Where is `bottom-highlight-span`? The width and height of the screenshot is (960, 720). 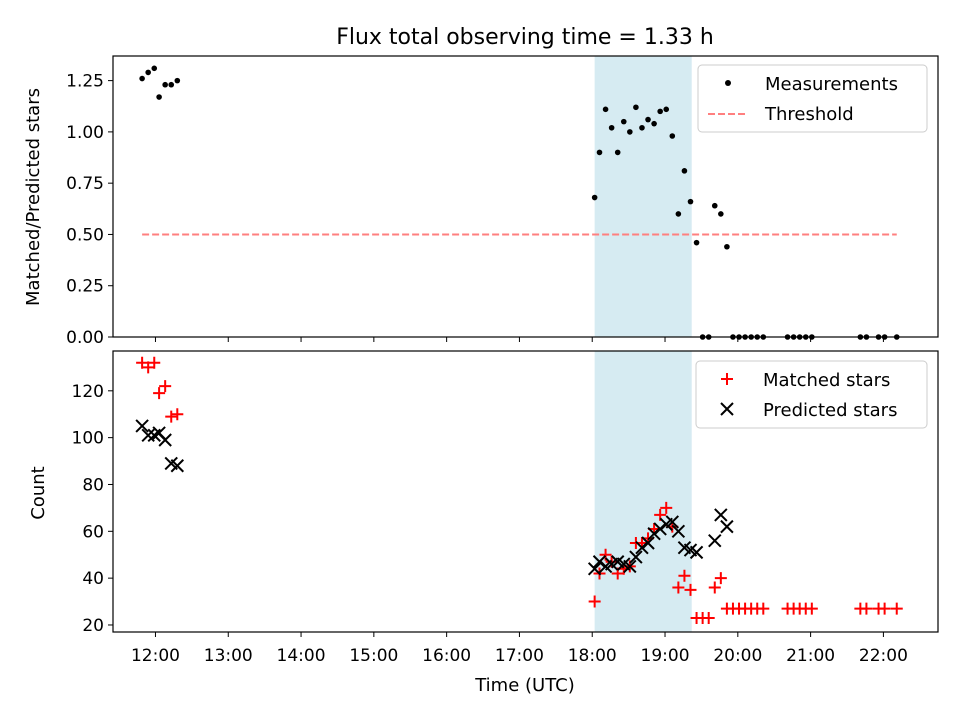
bottom-highlight-span is located at coordinates (643, 491).